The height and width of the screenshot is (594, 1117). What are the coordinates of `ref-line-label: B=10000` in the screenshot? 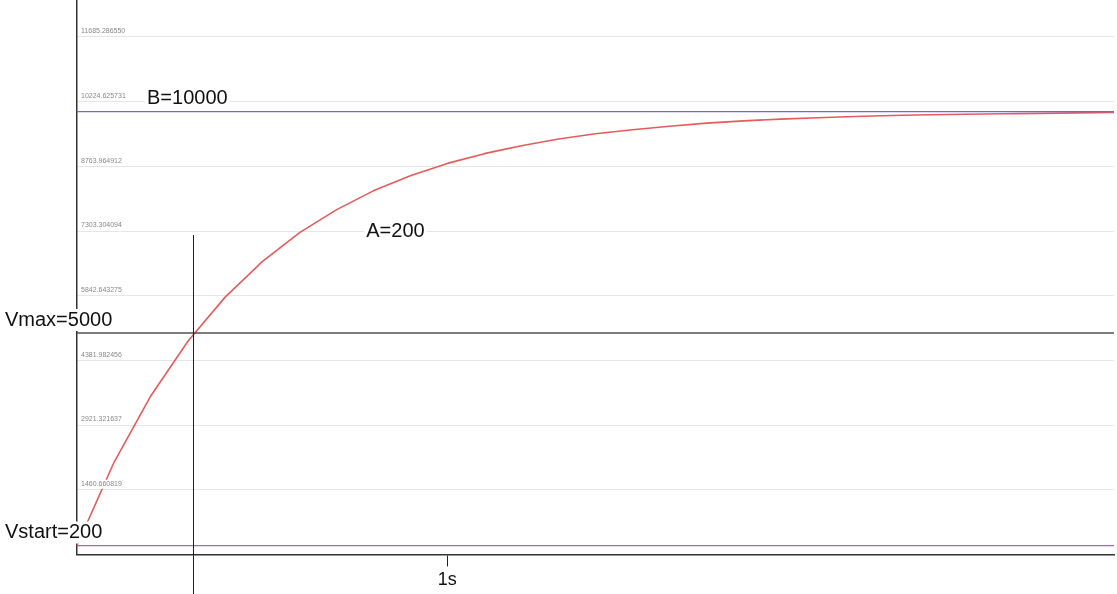 It's located at (187, 97).